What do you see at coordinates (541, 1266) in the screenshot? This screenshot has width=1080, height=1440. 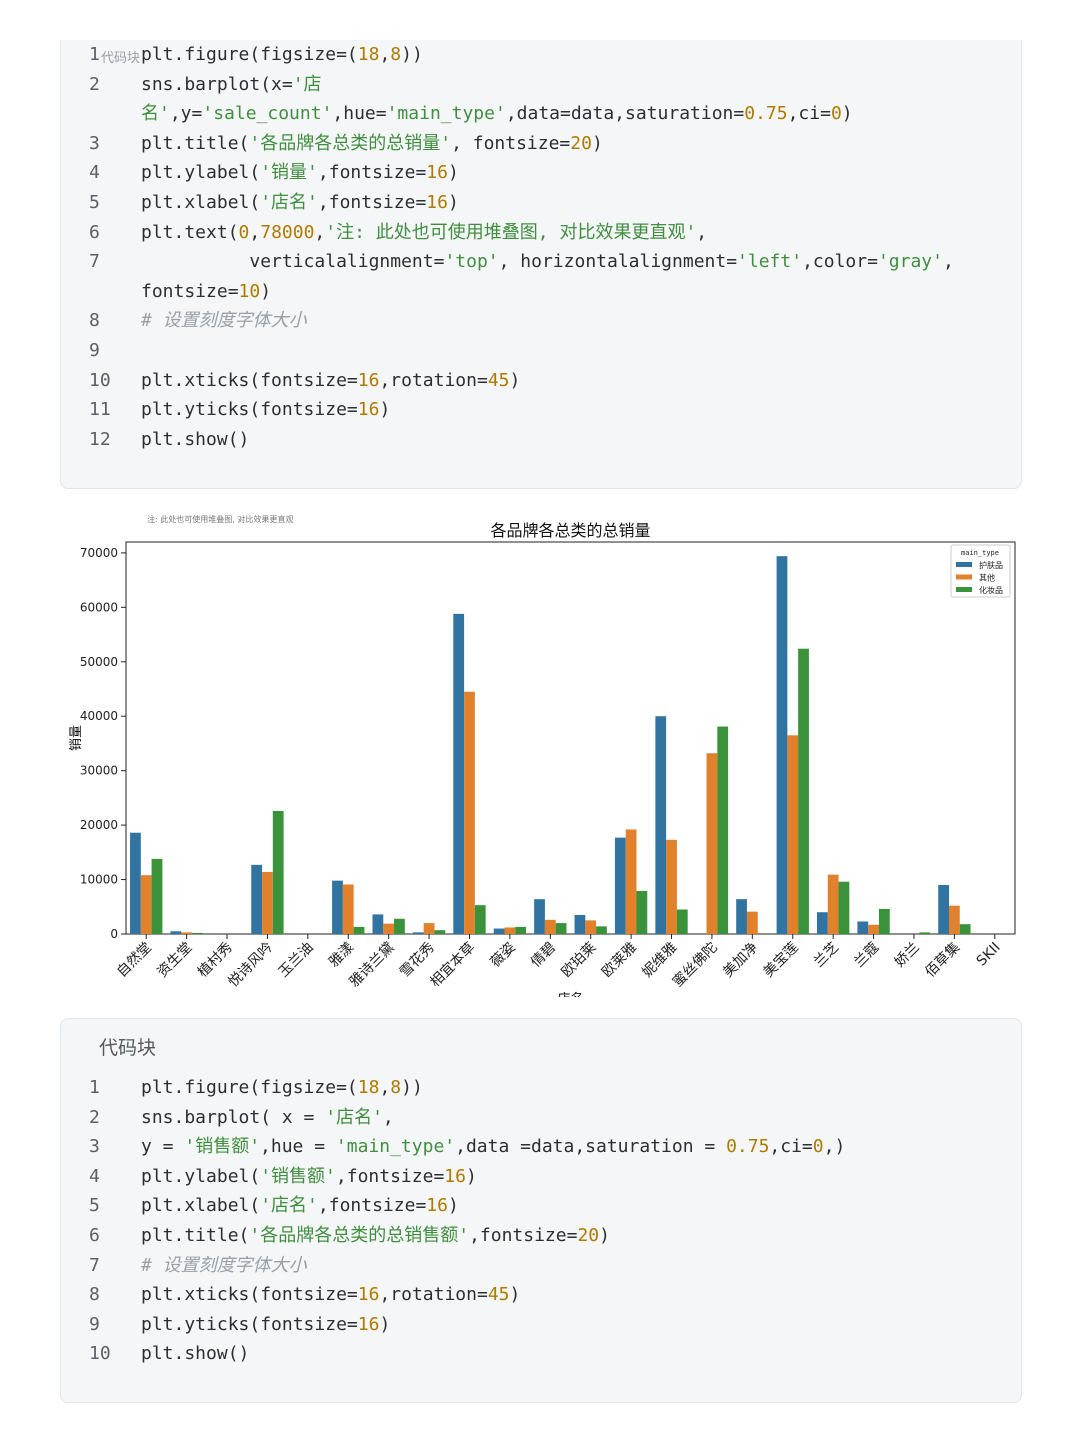 I see `code-line: 7 # 设置刻度字体大小` at bounding box center [541, 1266].